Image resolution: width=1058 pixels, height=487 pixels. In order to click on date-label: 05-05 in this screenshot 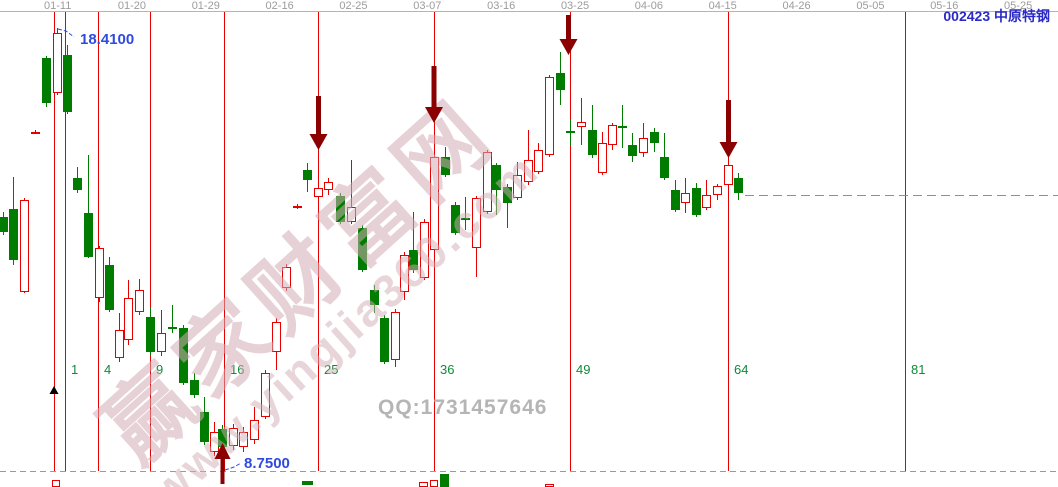, I will do `click(870, 6)`.